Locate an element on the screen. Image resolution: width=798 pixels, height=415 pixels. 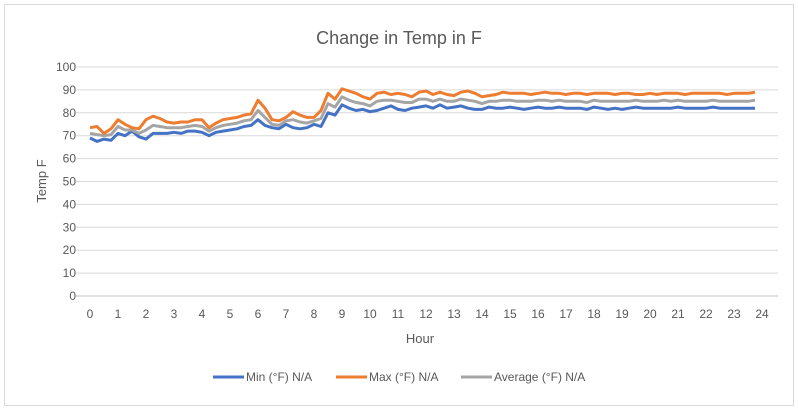
x-axis-ticks: 0 1 2 3 4 5 6 7 8 9 10 11 12 13 14 15 16 17 18 19 20 21 22 23 24 is located at coordinates (428, 314).